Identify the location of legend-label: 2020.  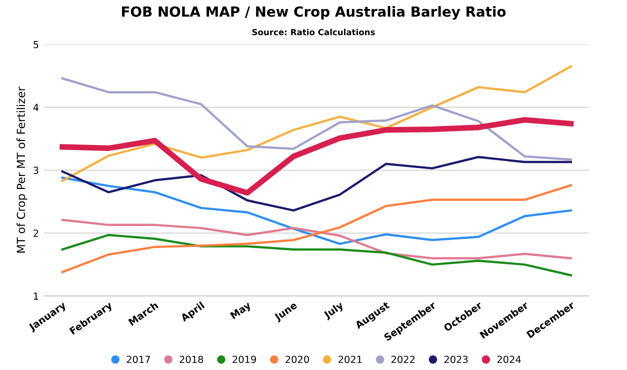
(297, 360).